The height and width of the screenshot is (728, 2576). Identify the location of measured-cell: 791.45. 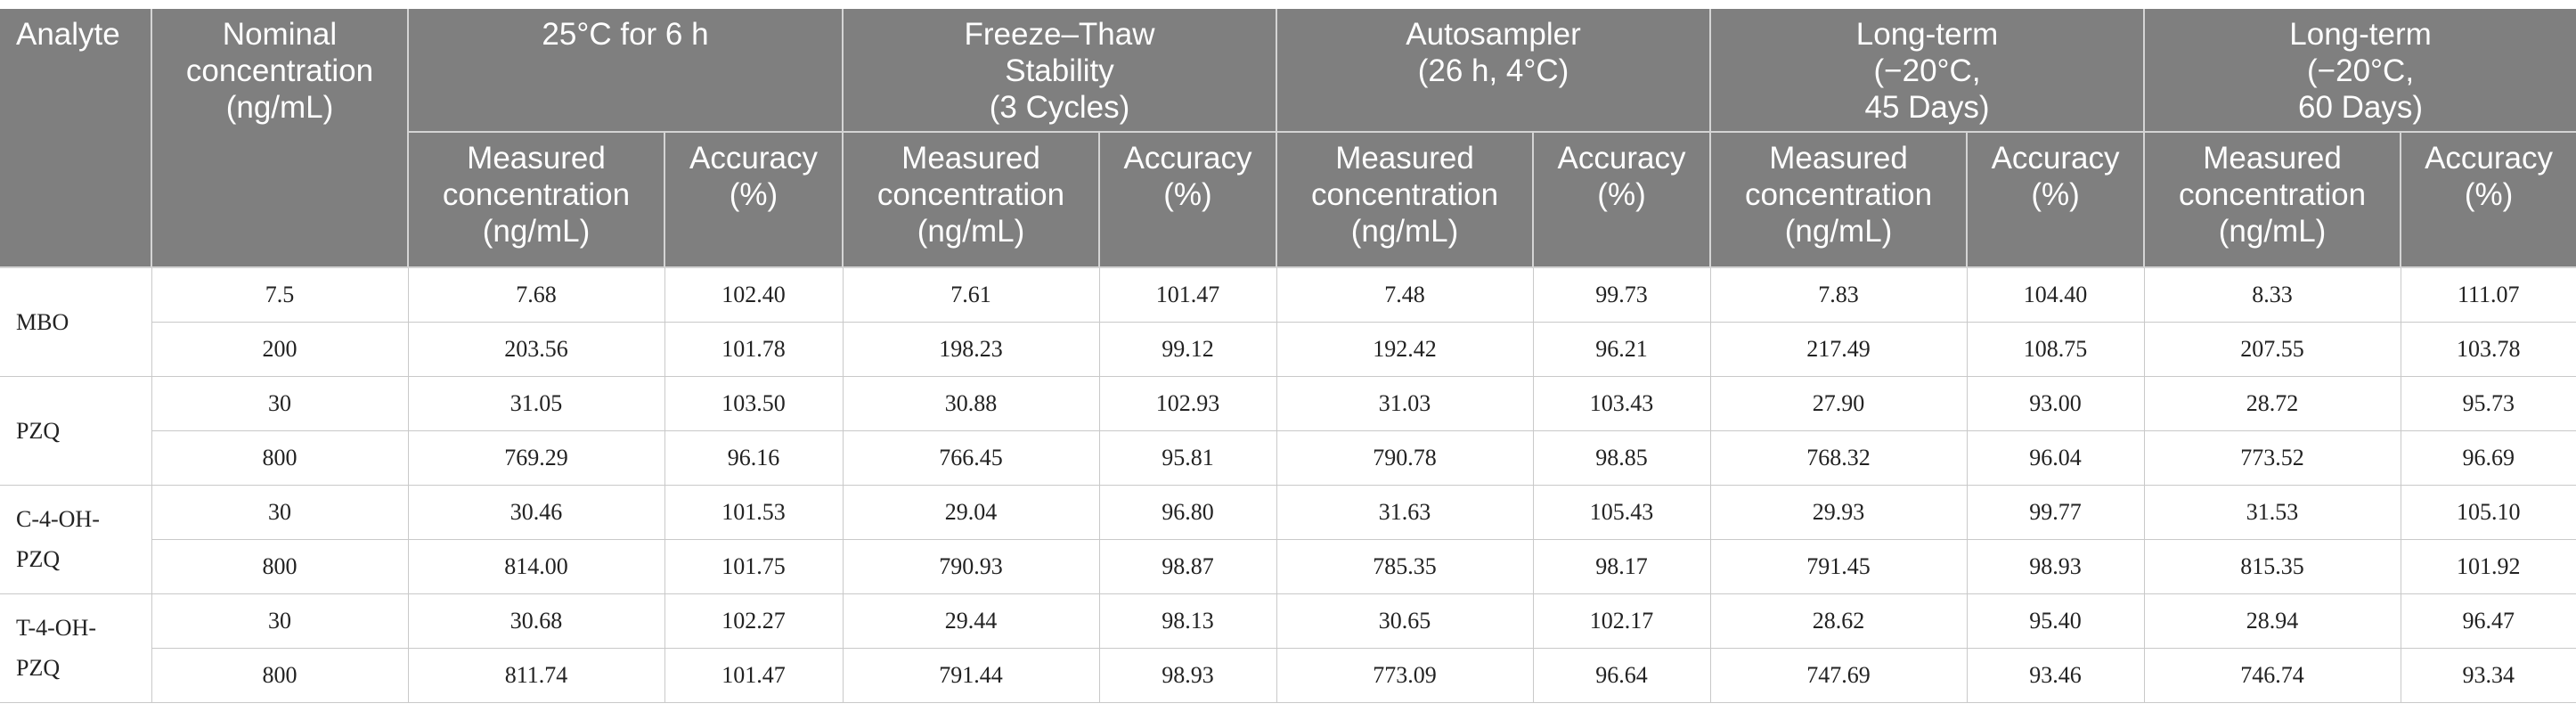
(1839, 566).